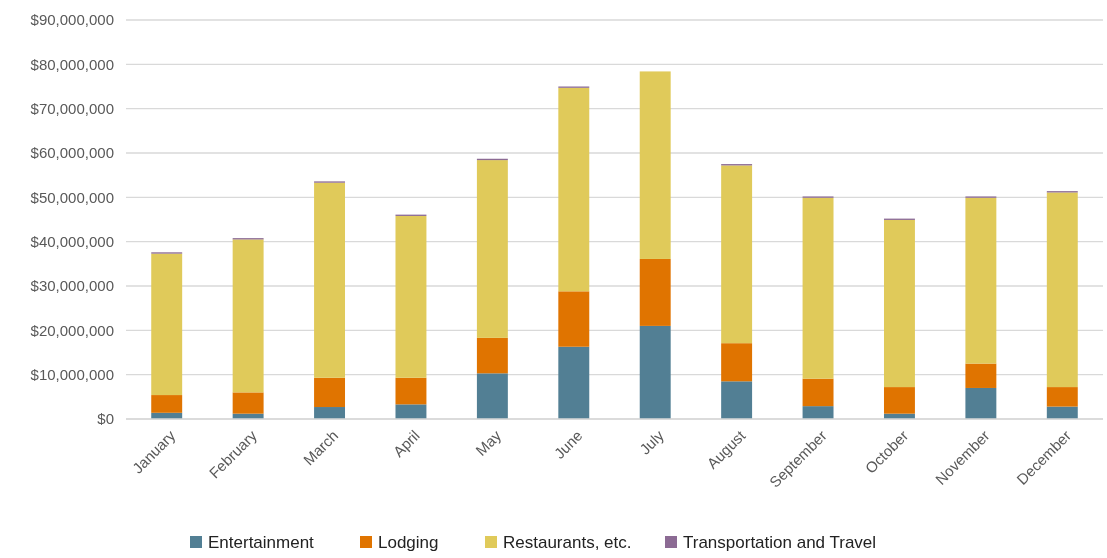 The image size is (1107, 558). What do you see at coordinates (72, 64) in the screenshot?
I see `y-tick-label: $80,000,000` at bounding box center [72, 64].